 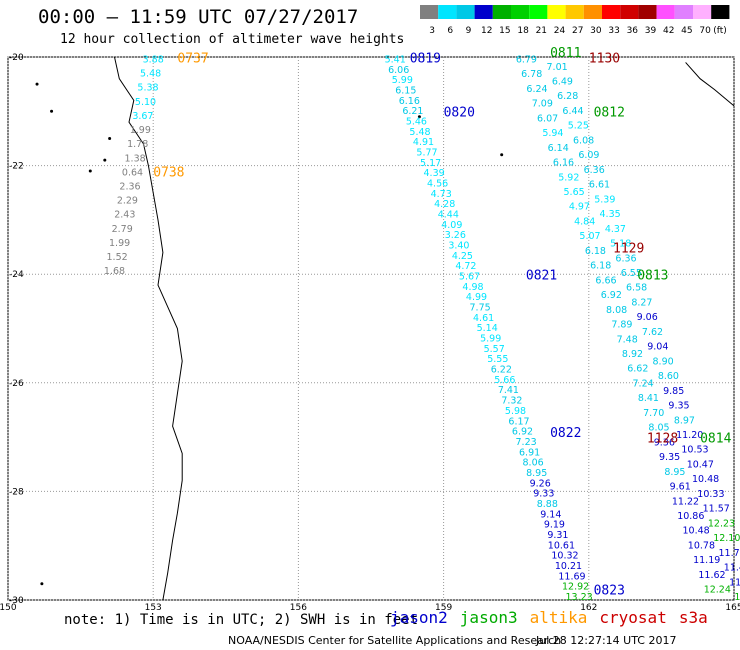 What do you see at coordinates (16, 492) in the screenshot?
I see `lat-tick-label: -28` at bounding box center [16, 492].